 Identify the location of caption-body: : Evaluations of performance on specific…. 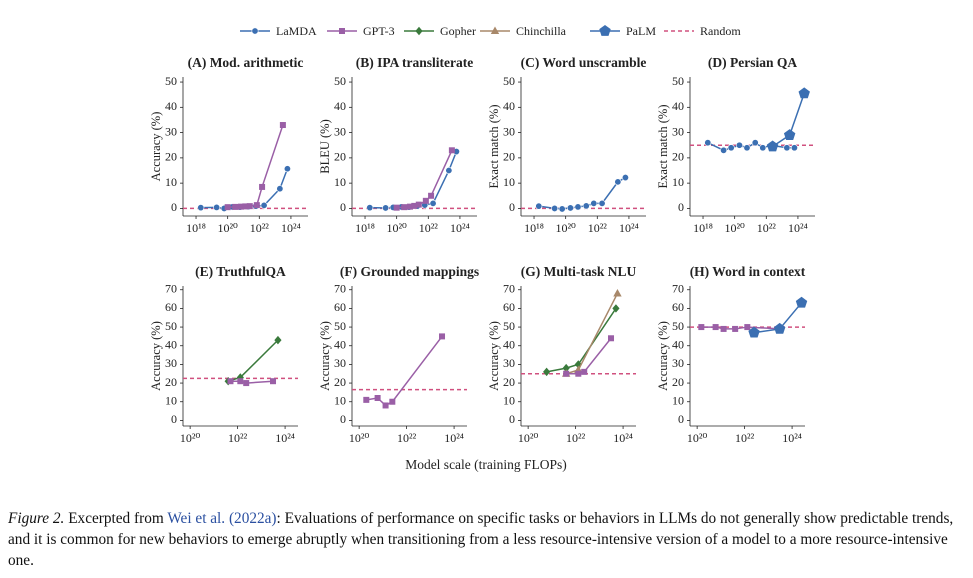
(481, 539).